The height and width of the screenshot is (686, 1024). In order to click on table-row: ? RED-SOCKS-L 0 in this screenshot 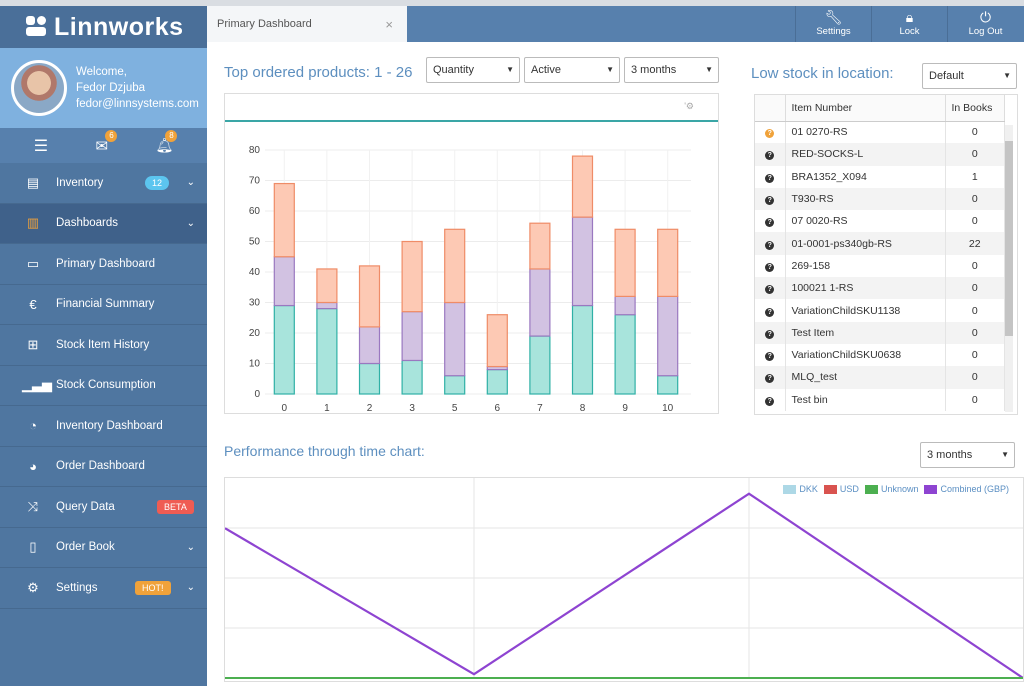, I will do `click(880, 154)`.